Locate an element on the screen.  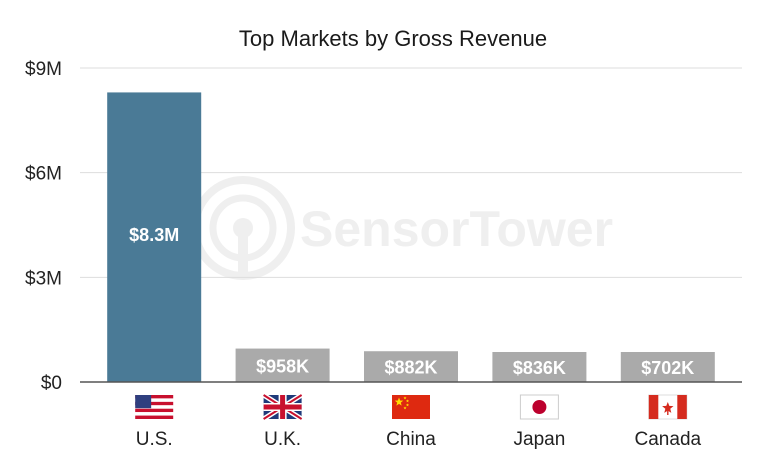
bar-value-label: $882K is located at coordinates (410, 368).